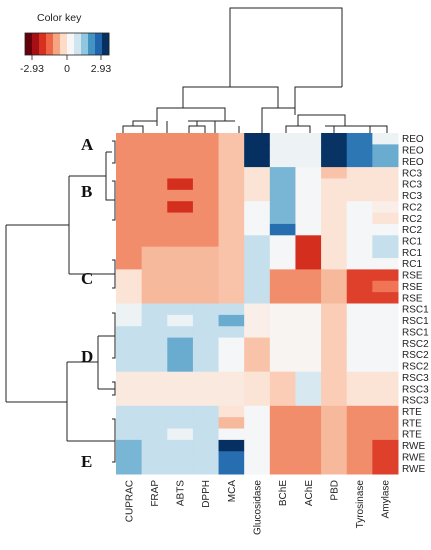 The width and height of the screenshot is (431, 550). Describe the element at coordinates (255, 70) in the screenshot. I see `column-dendrogram` at that location.